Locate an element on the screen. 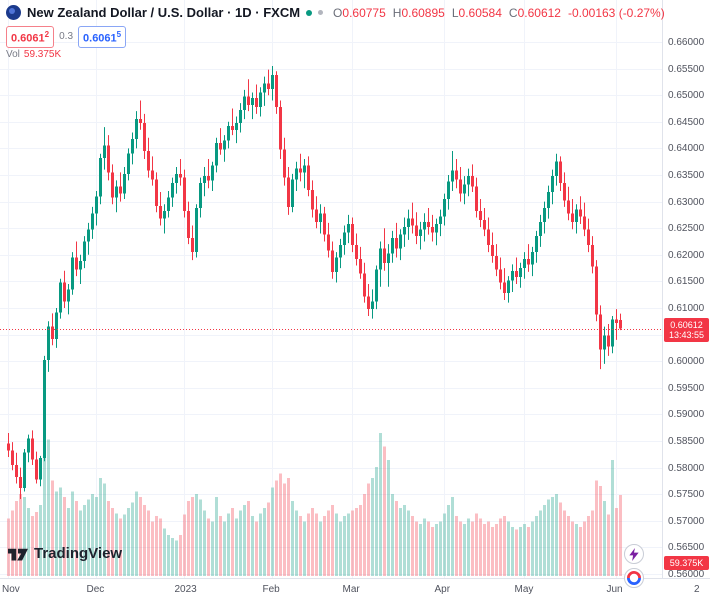 The height and width of the screenshot is (600, 710). price-tick-label: 0.57500 is located at coordinates (686, 494).